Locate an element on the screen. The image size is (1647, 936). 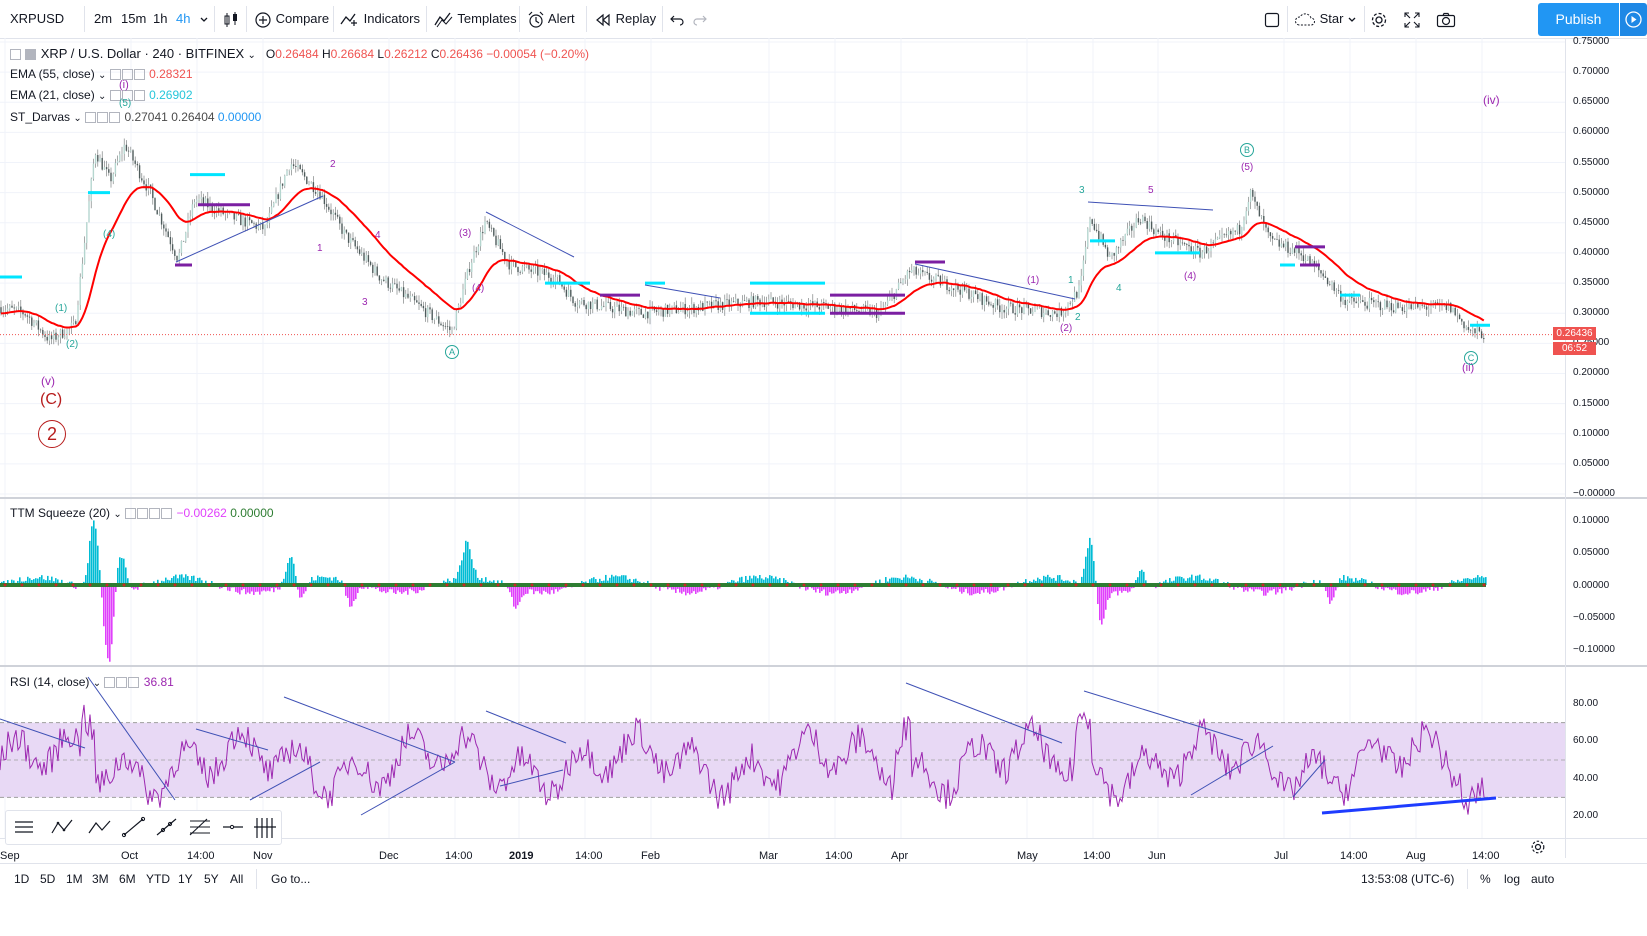
star-layout-button: Star is located at coordinates (1325, 19).